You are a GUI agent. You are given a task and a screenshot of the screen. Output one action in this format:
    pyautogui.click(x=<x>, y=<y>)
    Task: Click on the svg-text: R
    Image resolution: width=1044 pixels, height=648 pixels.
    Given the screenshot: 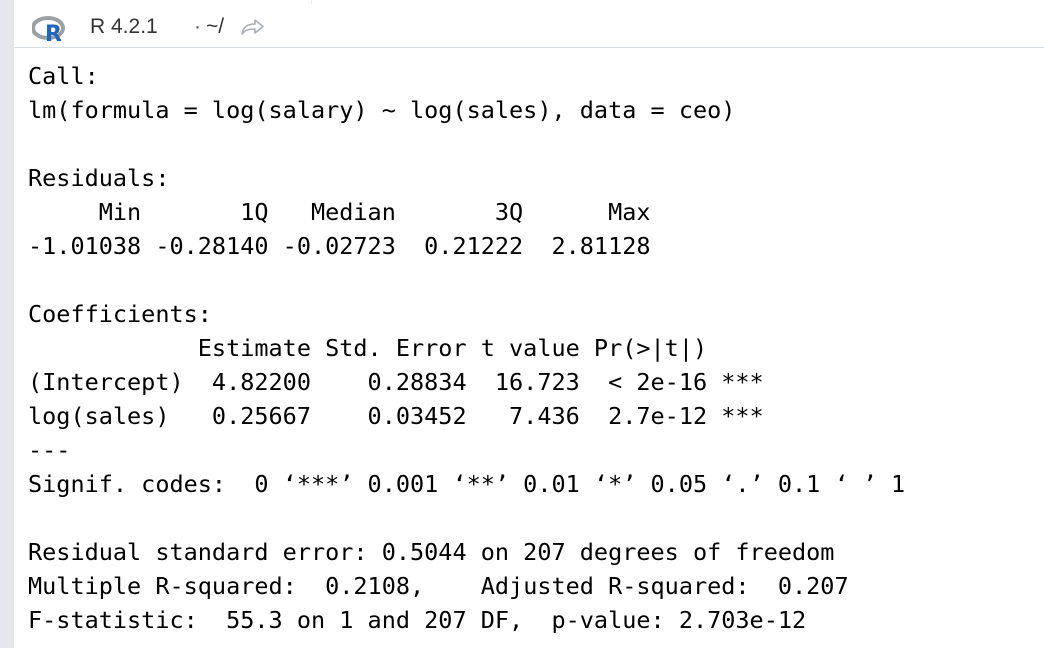 What is the action you would take?
    pyautogui.click(x=53, y=32)
    